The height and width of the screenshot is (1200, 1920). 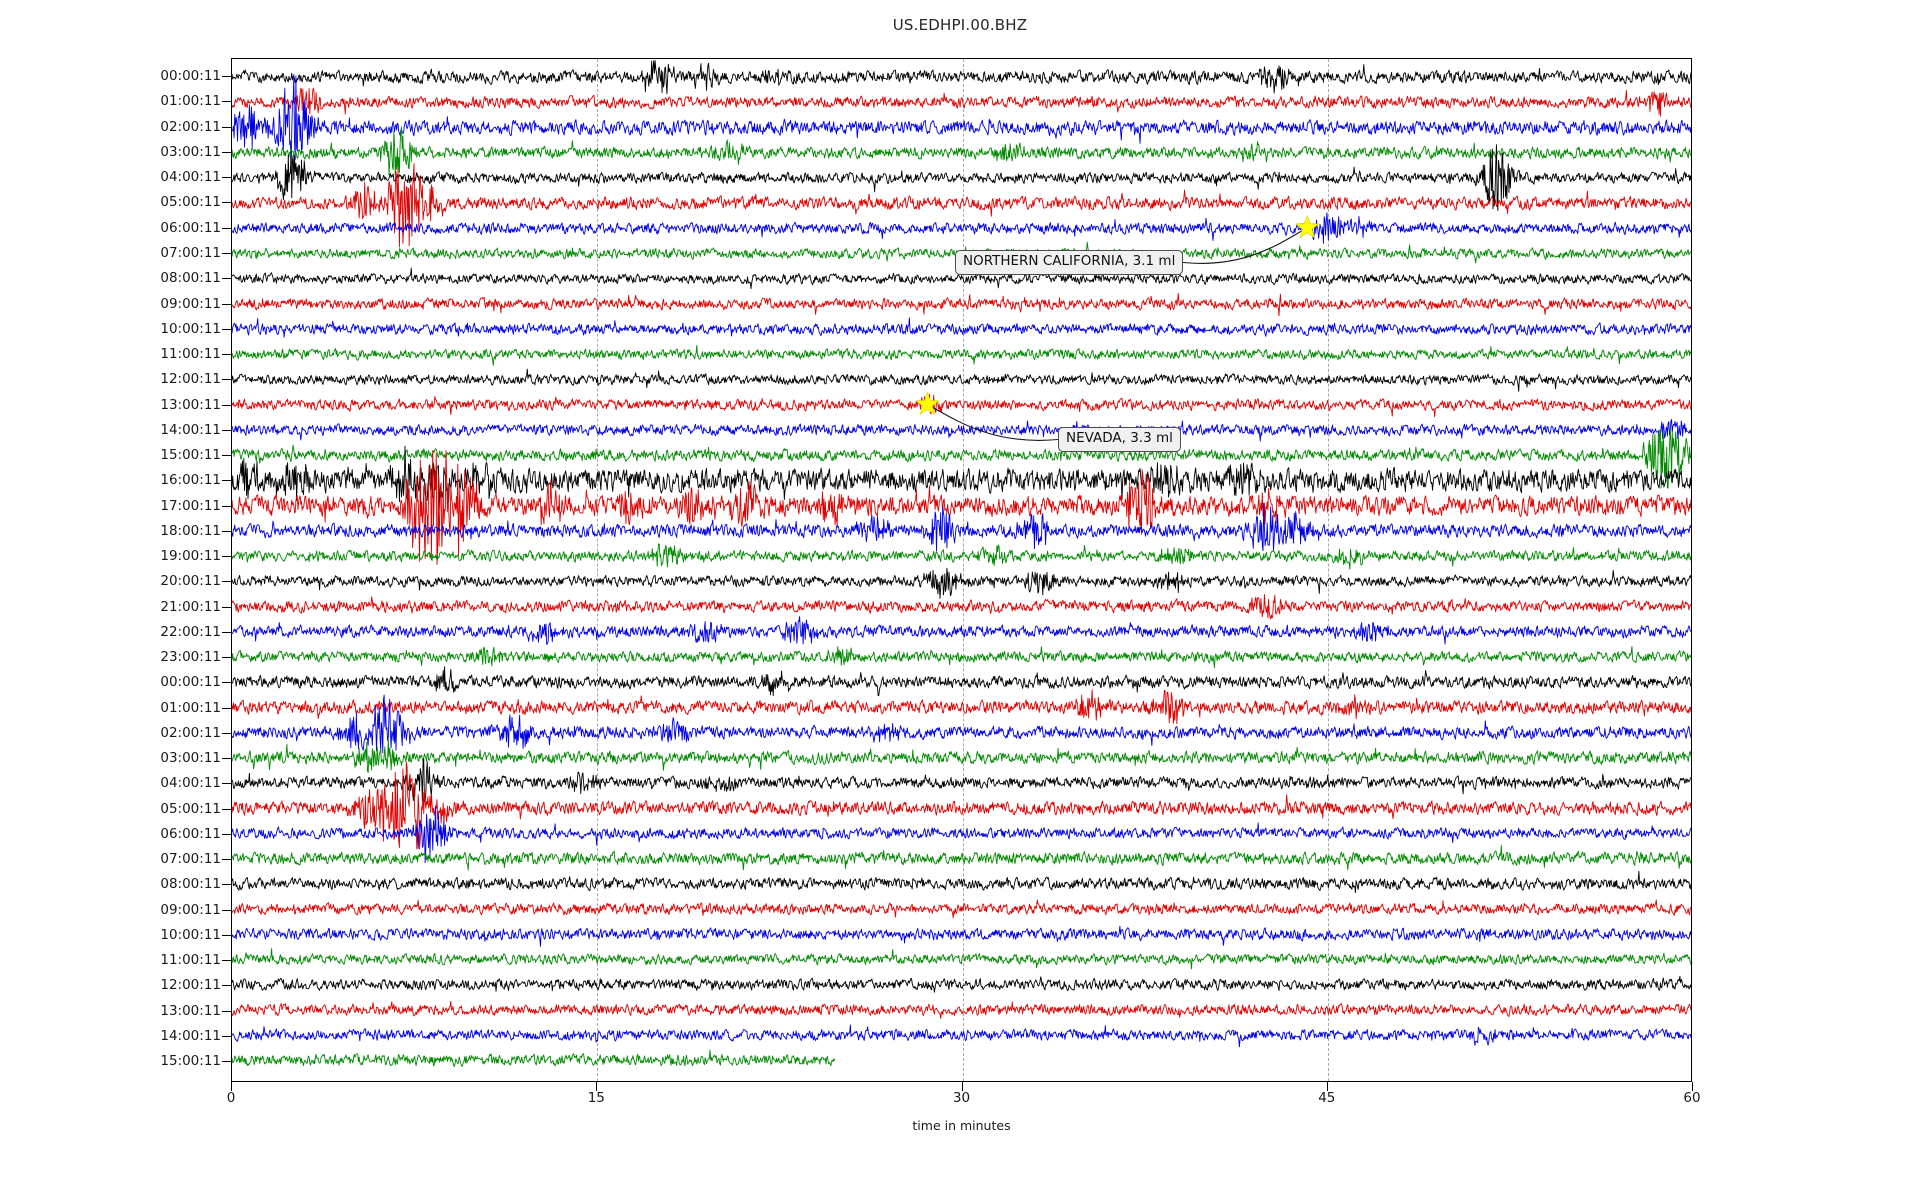 I want to click on y-tick-label-30: 06:00:11, so click(x=190, y=833).